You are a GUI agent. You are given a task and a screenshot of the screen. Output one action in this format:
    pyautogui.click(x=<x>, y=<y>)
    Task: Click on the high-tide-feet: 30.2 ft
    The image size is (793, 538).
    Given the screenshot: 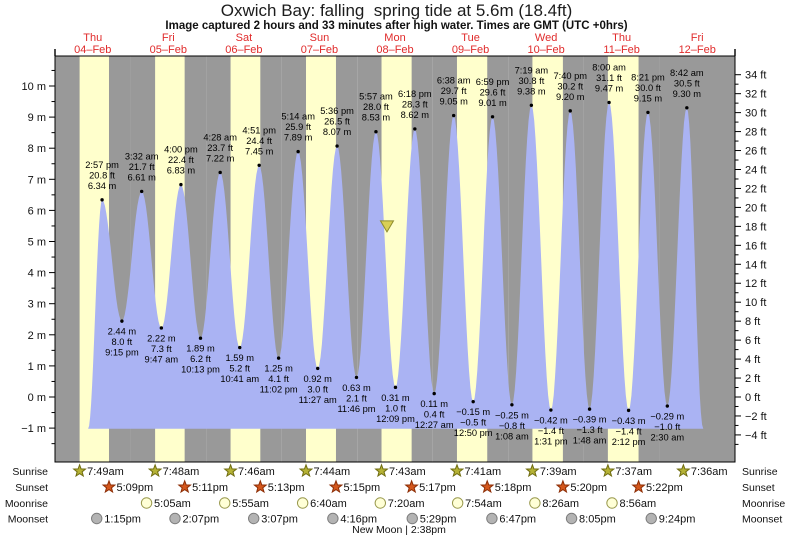 What is the action you would take?
    pyautogui.click(x=570, y=86)
    